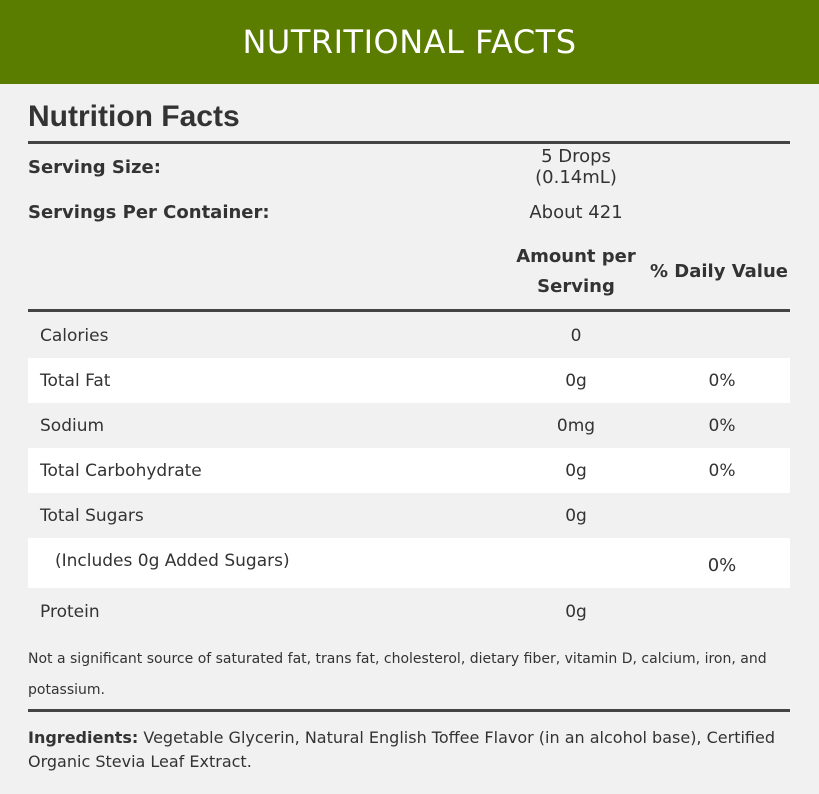 Image resolution: width=819 pixels, height=794 pixels. I want to click on table-row: Calories 0, so click(409, 335).